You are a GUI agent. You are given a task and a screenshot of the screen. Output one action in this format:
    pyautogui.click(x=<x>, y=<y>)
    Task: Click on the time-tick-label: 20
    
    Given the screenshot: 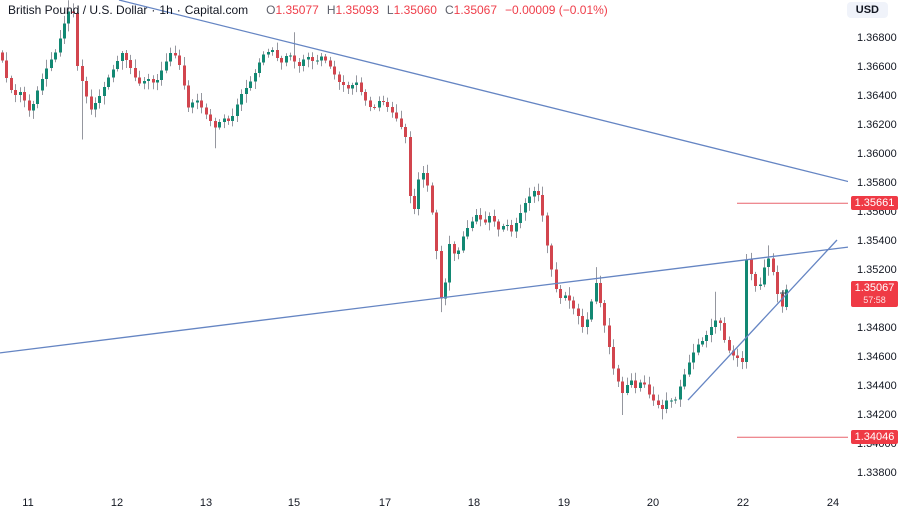 What is the action you would take?
    pyautogui.click(x=653, y=503)
    